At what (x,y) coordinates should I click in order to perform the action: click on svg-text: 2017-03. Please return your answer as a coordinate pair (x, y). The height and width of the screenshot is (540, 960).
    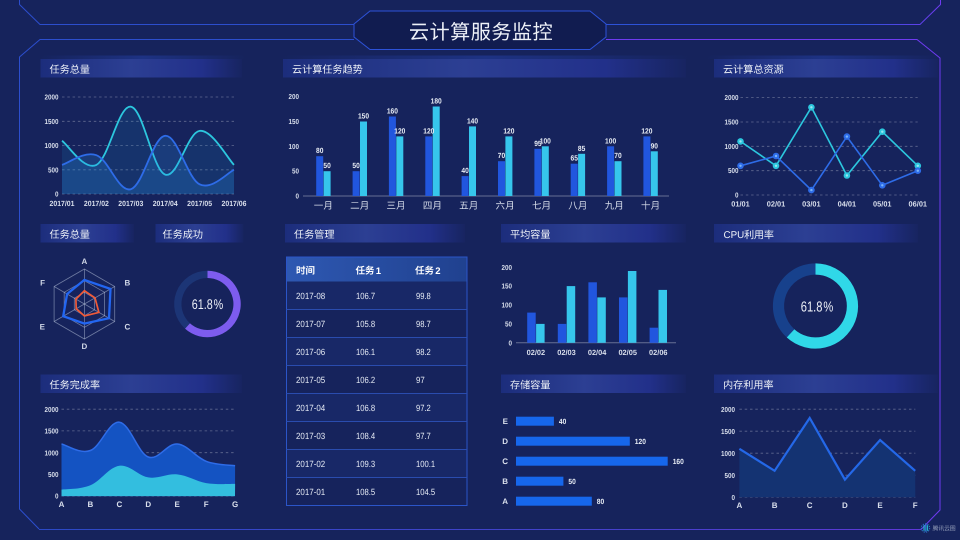
    Looking at the image, I should click on (310, 436).